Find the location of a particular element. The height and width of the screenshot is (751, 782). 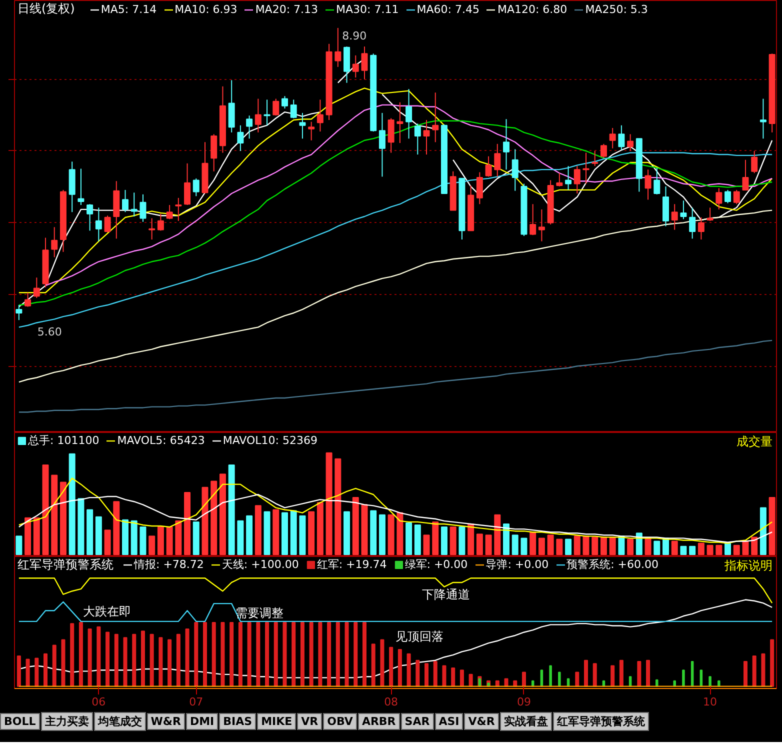

text: ARBR is located at coordinates (379, 721).